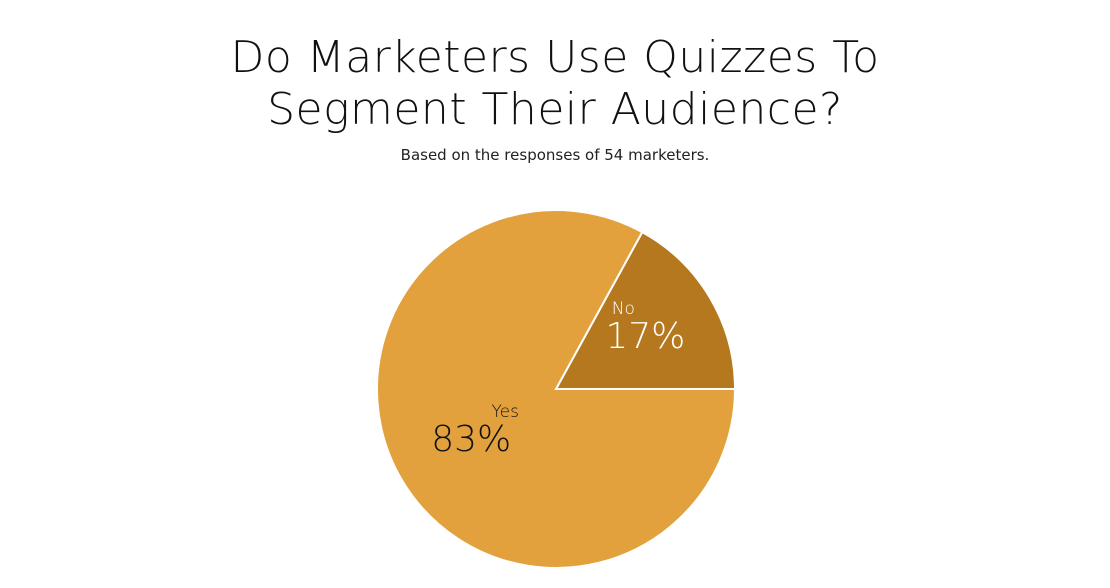 This screenshot has width=1110, height=588. What do you see at coordinates (555, 109) in the screenshot?
I see `chart-title-line-2: Segment Their Audience?` at bounding box center [555, 109].